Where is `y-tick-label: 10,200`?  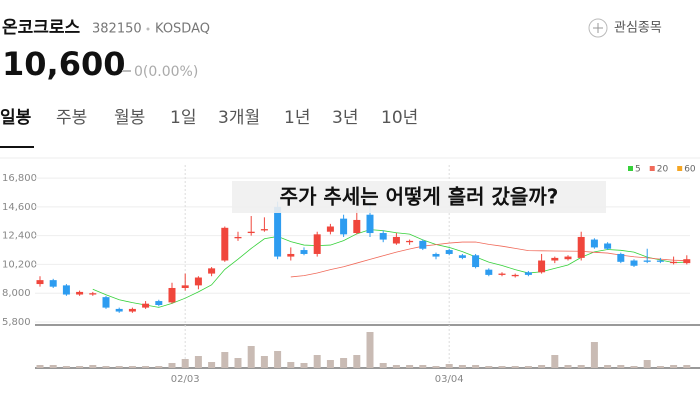 y-tick-label: 10,200 is located at coordinates (19, 264).